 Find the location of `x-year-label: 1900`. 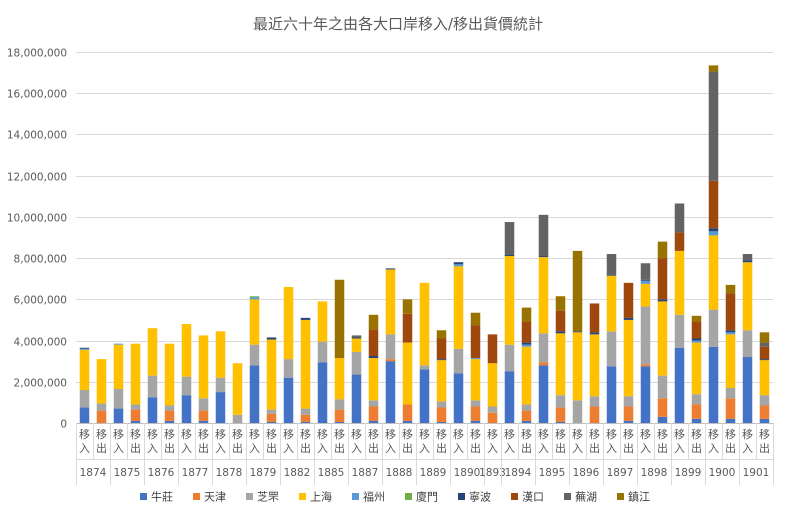

x-year-label: 1900 is located at coordinates (722, 473).